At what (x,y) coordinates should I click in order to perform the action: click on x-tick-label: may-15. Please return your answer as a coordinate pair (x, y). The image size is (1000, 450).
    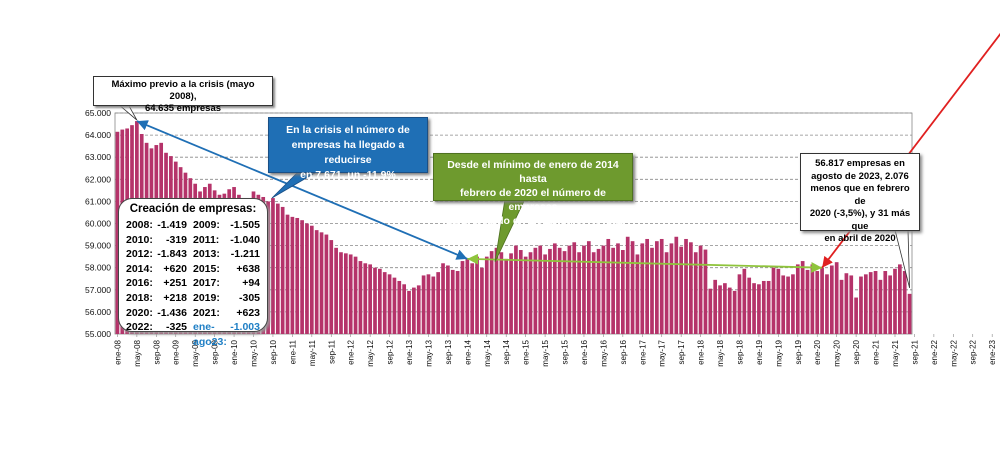
    Looking at the image, I should click on (545, 352).